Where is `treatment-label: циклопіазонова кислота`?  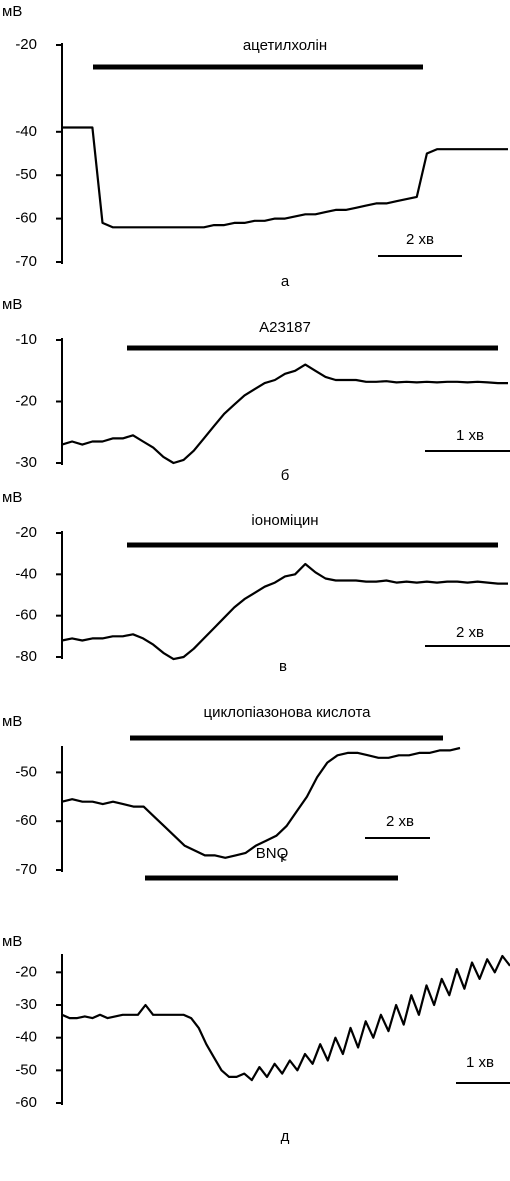 treatment-label: циклопіазонова кислота is located at coordinates (288, 712).